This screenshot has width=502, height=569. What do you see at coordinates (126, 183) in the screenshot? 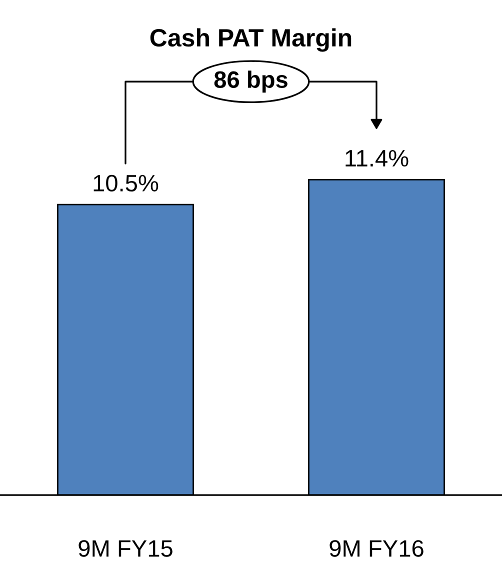
I see `data-label: 10.5%` at bounding box center [126, 183].